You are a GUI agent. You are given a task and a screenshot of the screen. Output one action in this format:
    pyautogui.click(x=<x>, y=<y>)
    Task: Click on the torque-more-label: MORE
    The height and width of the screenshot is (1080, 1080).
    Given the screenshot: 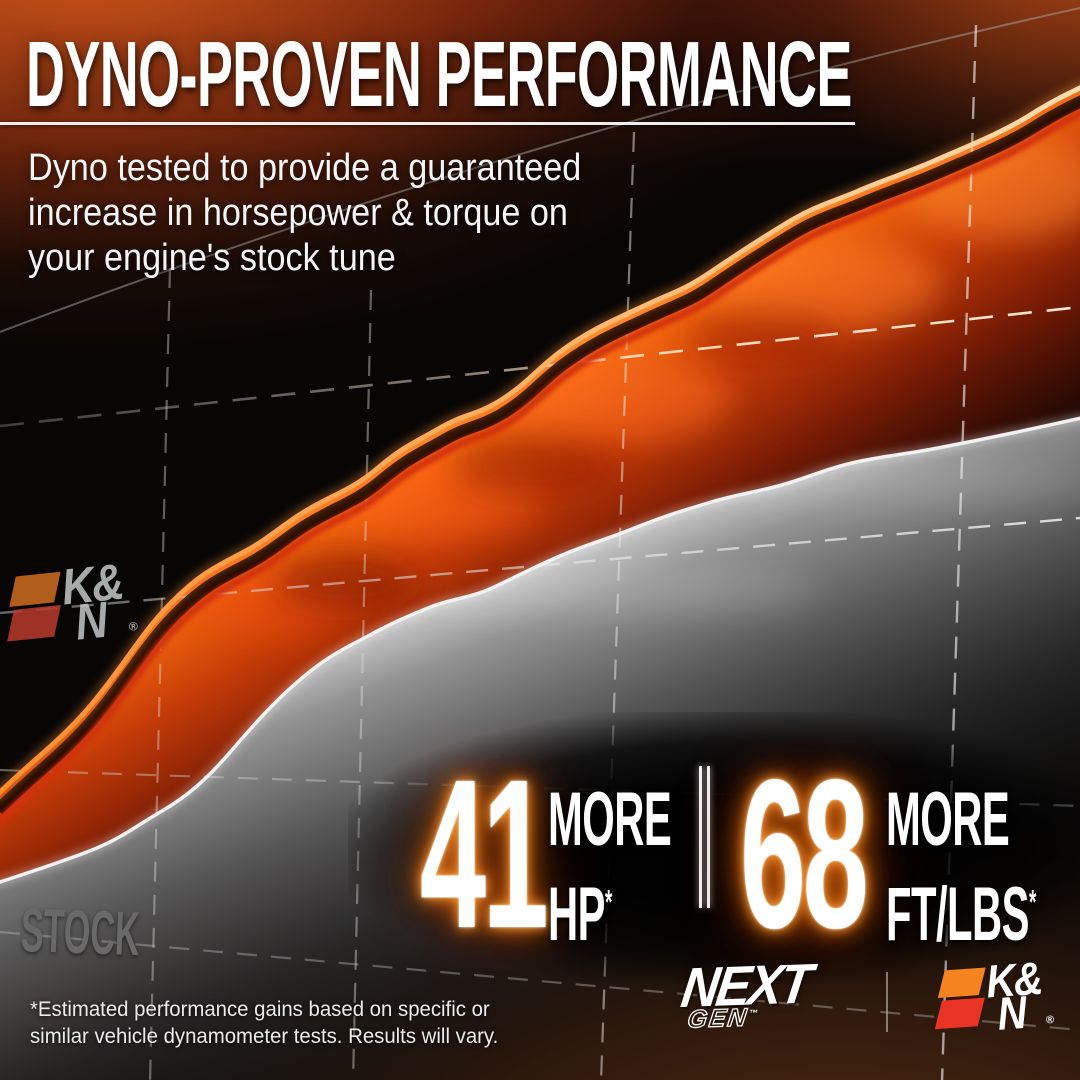 What is the action you would take?
    pyautogui.click(x=948, y=819)
    